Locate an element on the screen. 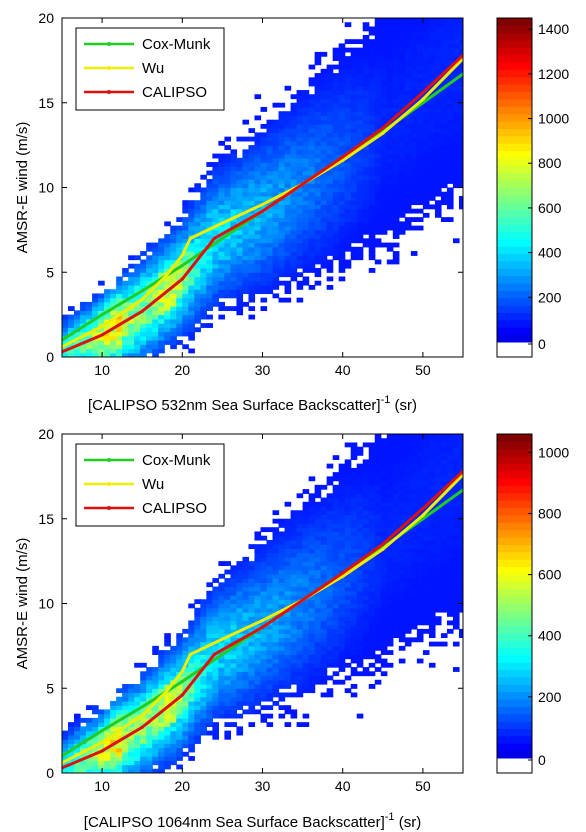 This screenshot has height=832, width=586. legend-label: CALIPSO is located at coordinates (174, 92).